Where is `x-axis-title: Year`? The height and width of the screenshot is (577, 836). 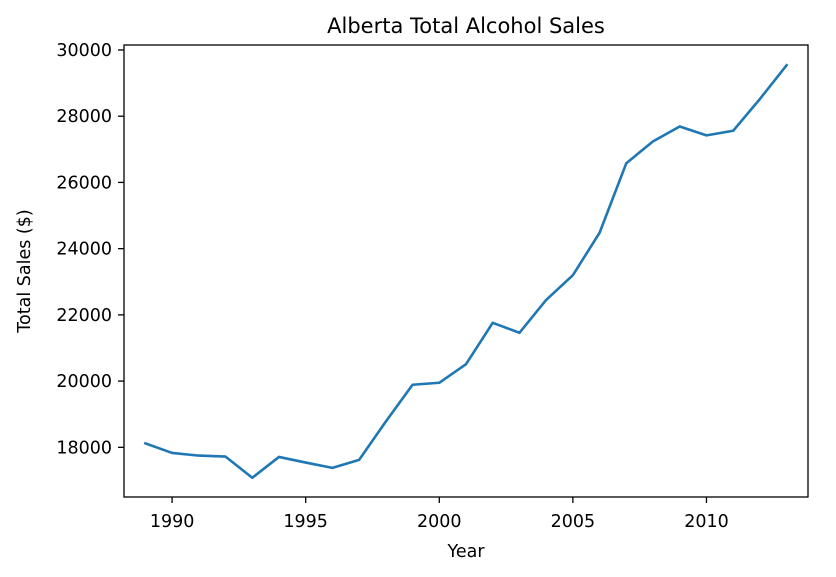 x-axis-title: Year is located at coordinates (465, 552).